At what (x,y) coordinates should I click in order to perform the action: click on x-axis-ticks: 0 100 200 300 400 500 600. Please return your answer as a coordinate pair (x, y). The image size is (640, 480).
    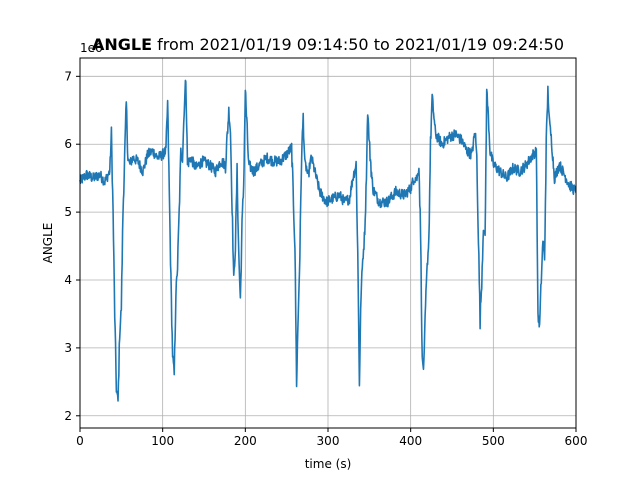
    Looking at the image, I should click on (331, 438).